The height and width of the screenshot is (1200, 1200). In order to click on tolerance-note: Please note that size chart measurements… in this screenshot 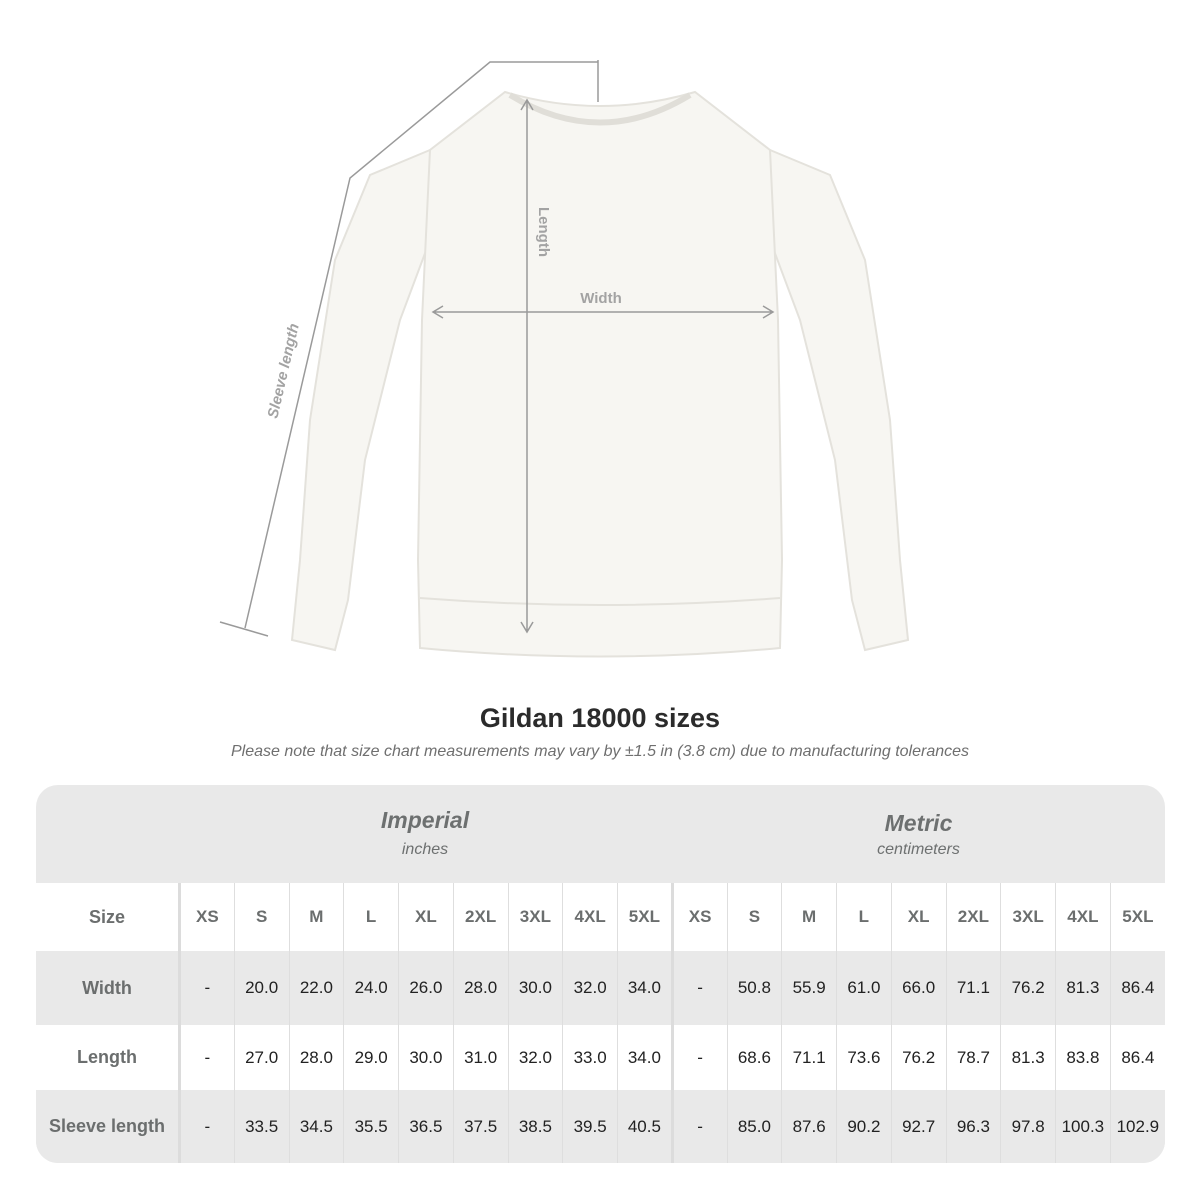, I will do `click(600, 751)`.